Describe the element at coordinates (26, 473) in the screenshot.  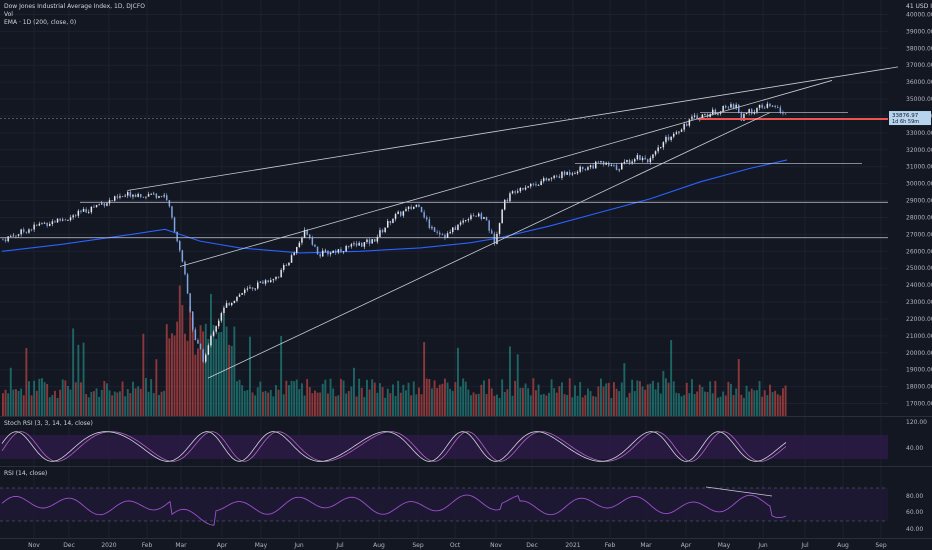
I see `rsi-legend: RSI (14, close)` at that location.